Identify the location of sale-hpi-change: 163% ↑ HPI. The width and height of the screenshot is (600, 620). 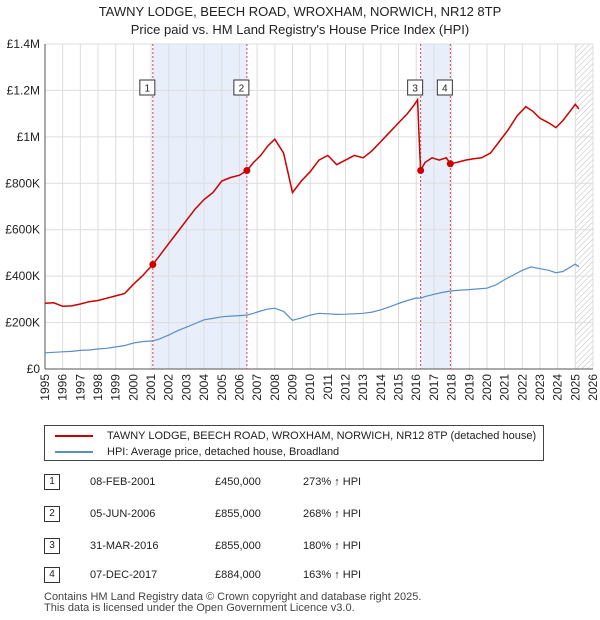
(332, 575).